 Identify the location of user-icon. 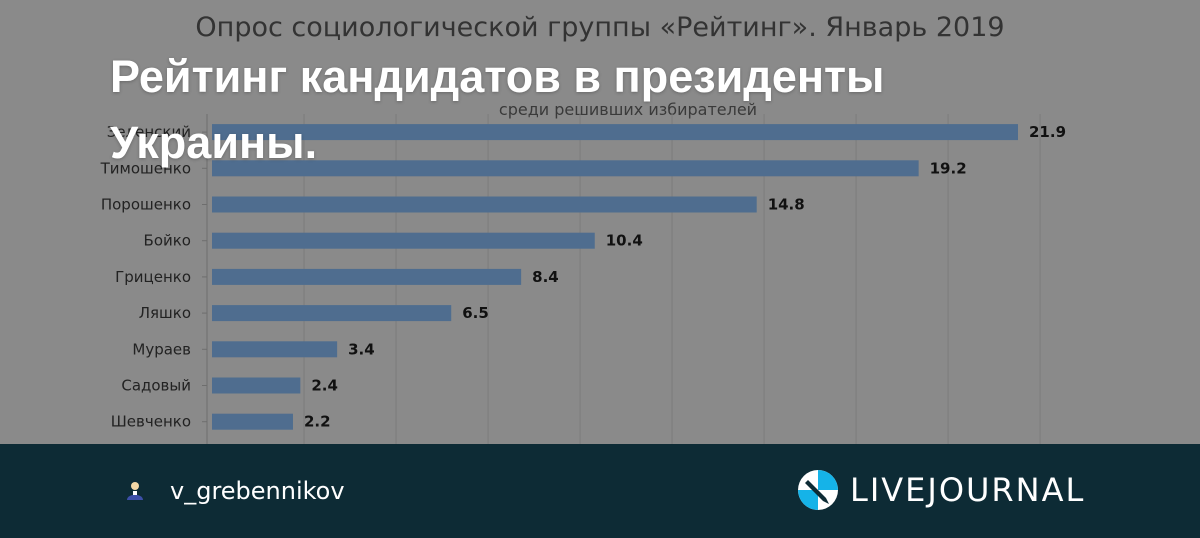
(135, 491).